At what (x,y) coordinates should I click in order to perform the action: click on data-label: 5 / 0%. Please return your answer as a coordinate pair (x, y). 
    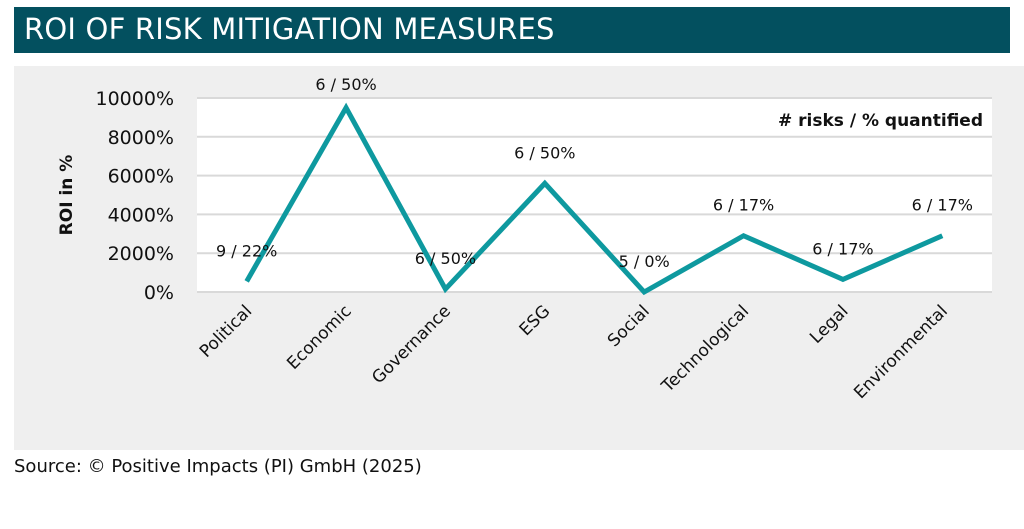
    Looking at the image, I should click on (644, 261).